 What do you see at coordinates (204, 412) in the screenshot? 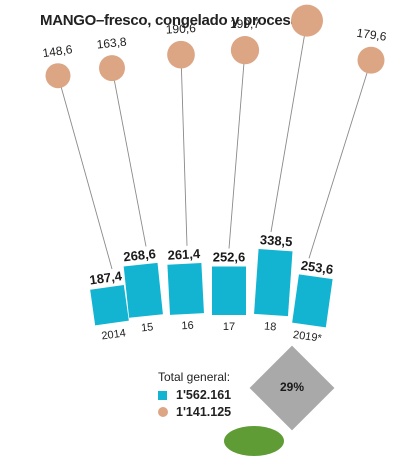
I see `legend-label-circles: 1'141.125` at bounding box center [204, 412].